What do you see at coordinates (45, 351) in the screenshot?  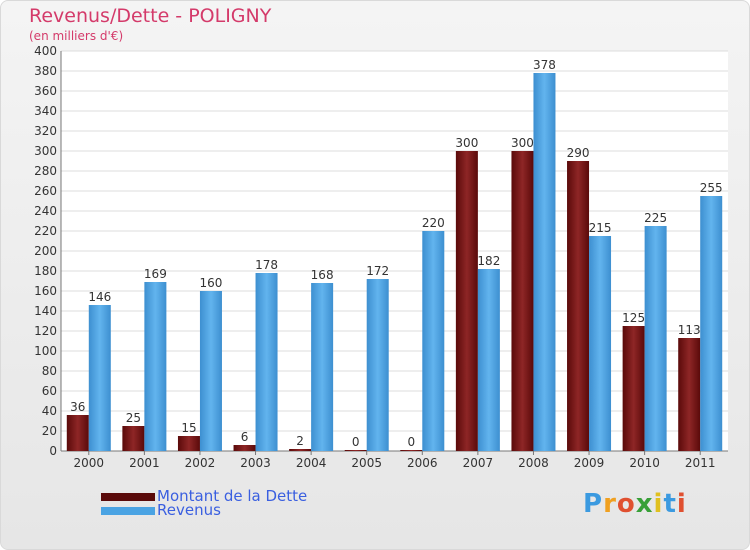 I see `y-tick-label: 100` at bounding box center [45, 351].